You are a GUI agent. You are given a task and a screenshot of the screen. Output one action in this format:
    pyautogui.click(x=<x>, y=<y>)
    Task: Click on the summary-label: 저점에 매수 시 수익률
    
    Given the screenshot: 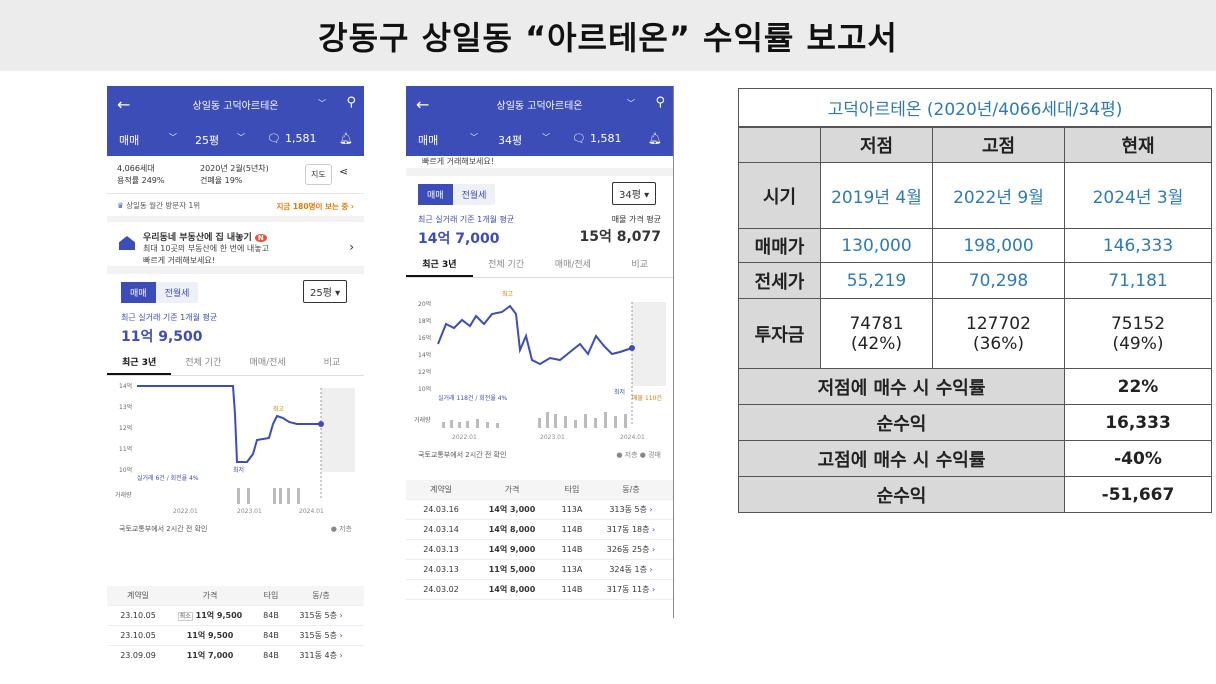 What is the action you would take?
    pyautogui.click(x=901, y=386)
    